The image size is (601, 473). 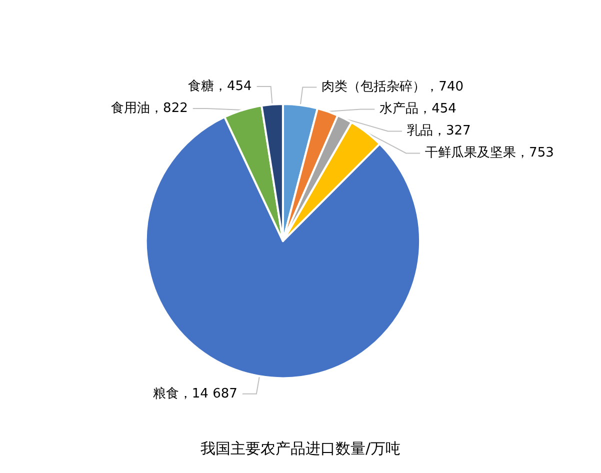 What do you see at coordinates (418, 109) in the screenshot?
I see `slice-label: 水产品，454` at bounding box center [418, 109].